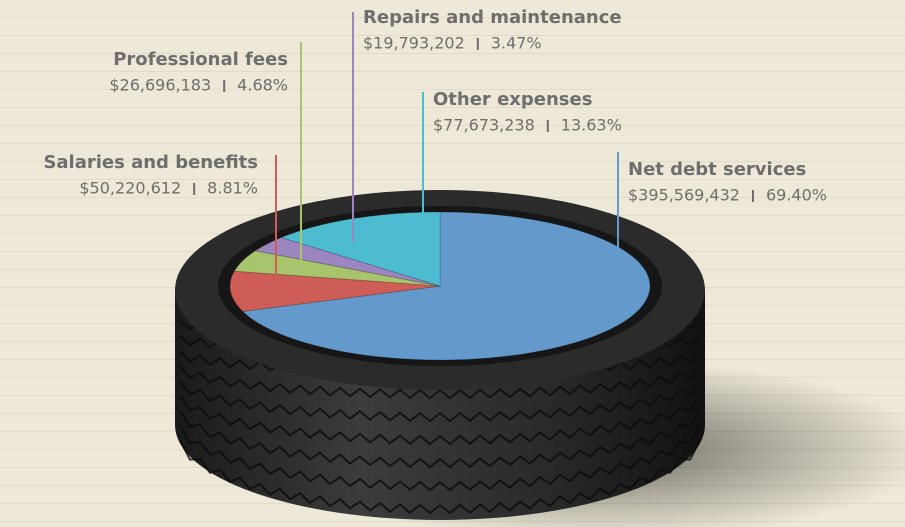  I want to click on slice-title: Net debt services, so click(717, 169).